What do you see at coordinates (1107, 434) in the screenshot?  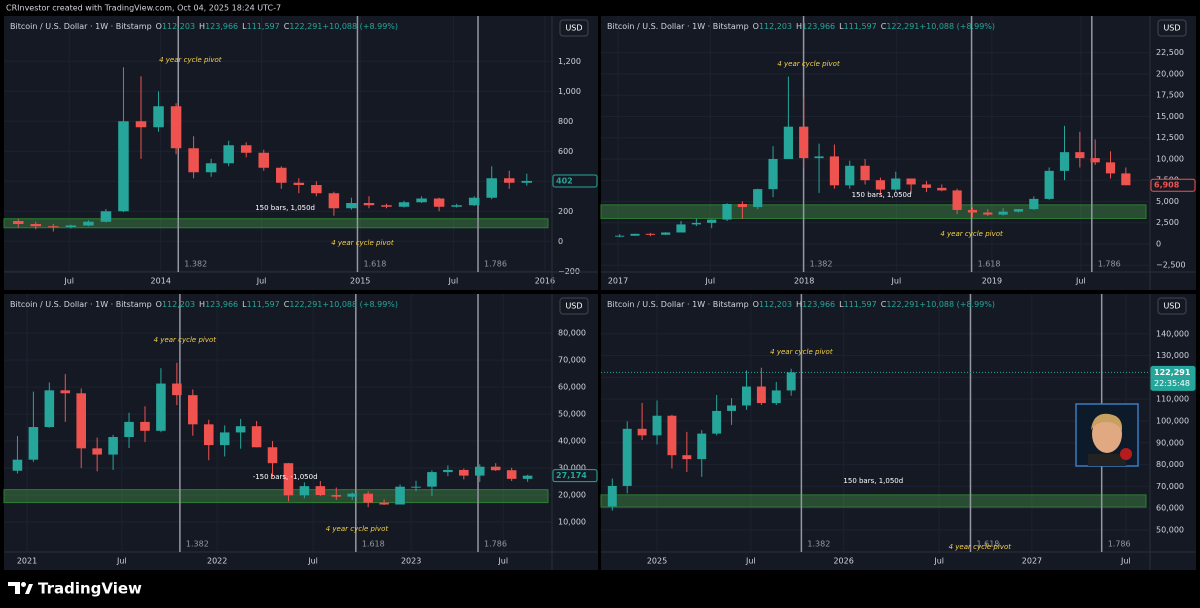 I see `avatar-face` at bounding box center [1107, 434].